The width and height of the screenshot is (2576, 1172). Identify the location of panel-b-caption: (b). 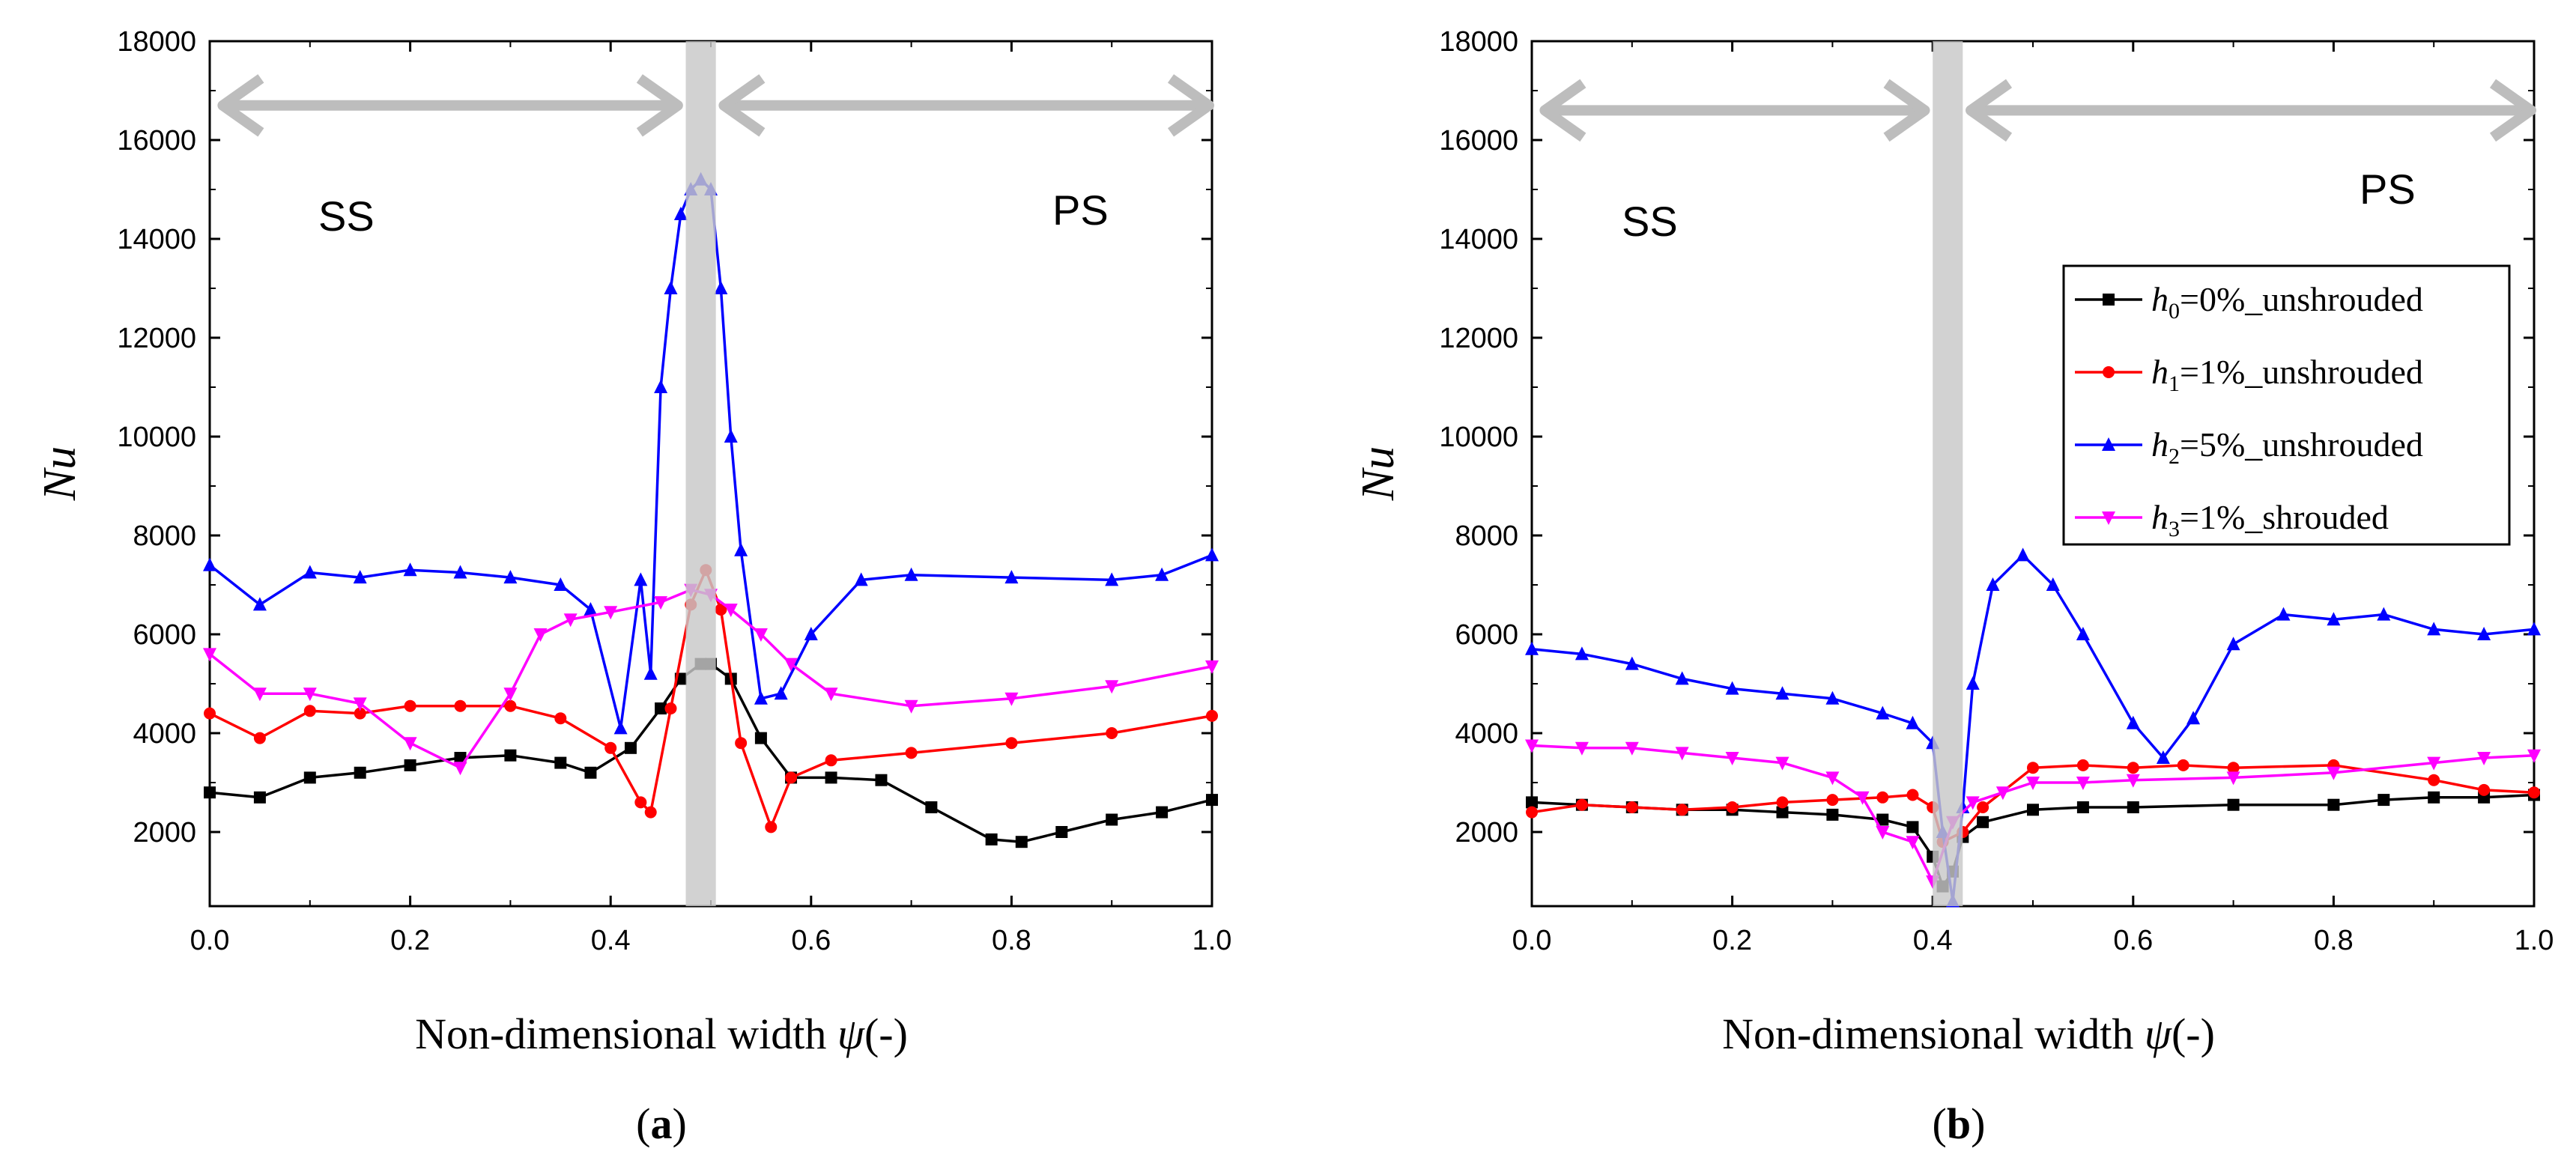
(1960, 1123).